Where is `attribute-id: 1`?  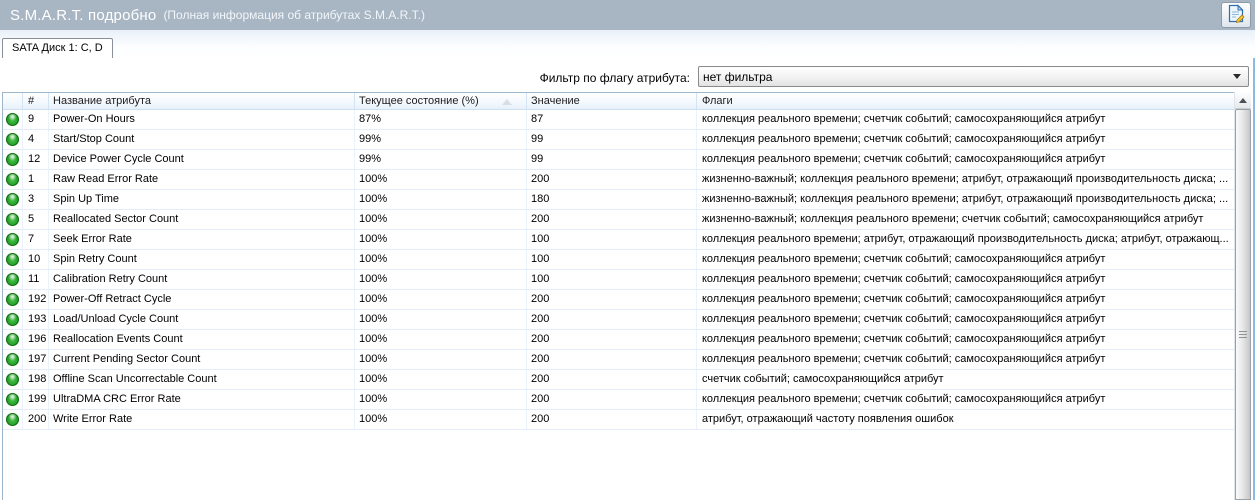 attribute-id: 1 is located at coordinates (36, 179).